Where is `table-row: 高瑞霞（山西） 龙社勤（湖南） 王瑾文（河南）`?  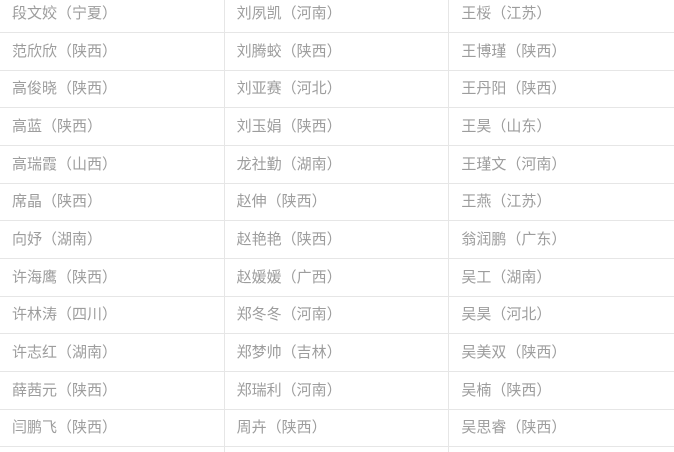
table-row: 高瑞霞（山西） 龙社勤（湖南） 王瑾文（河南） is located at coordinates (337, 164).